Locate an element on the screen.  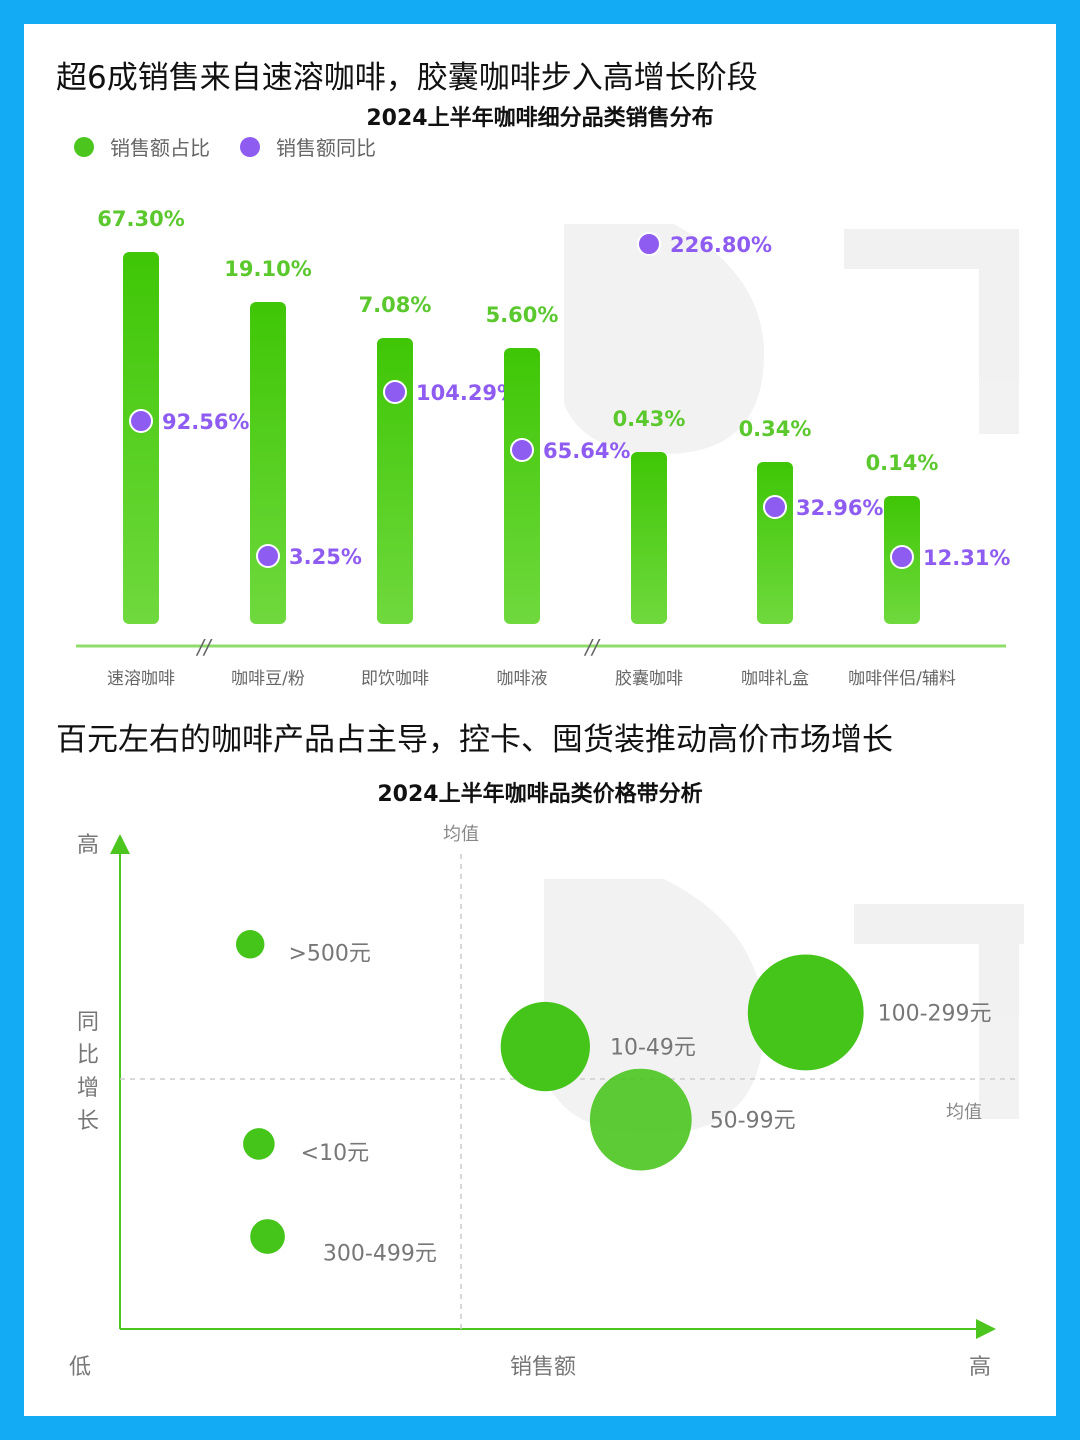
axis-break-mark-0: // is located at coordinates (204, 647).